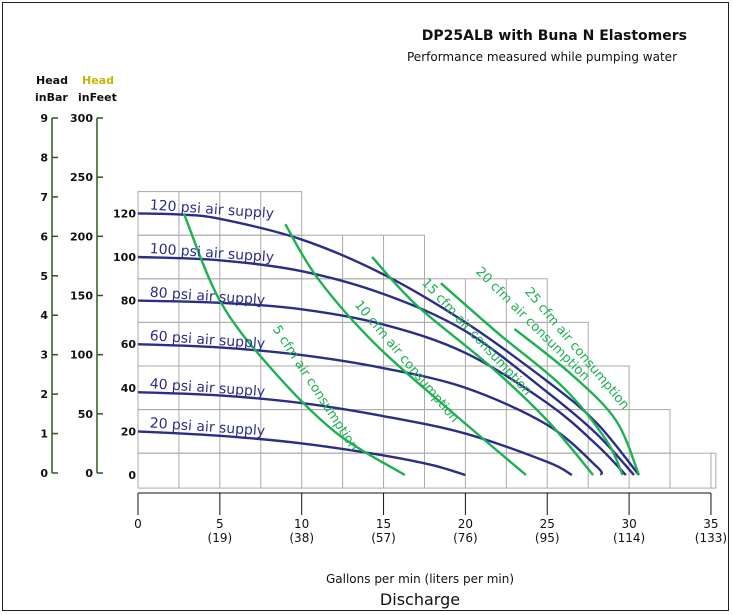  I want to click on bar-tick-label: 9, so click(44, 118).